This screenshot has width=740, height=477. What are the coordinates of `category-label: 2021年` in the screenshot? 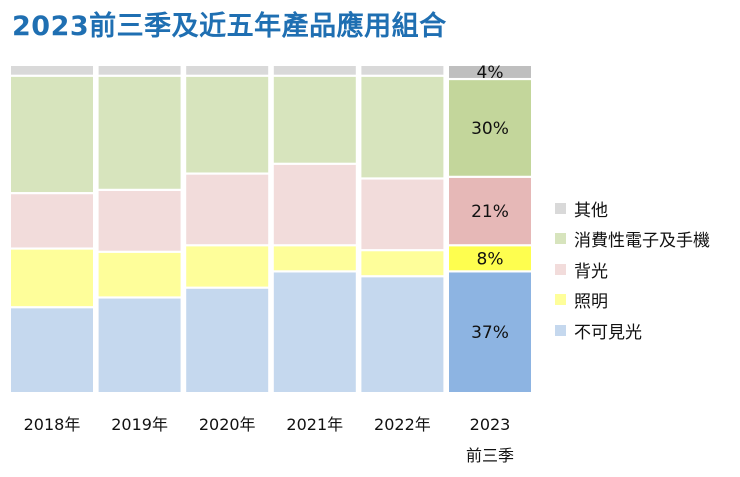 It's located at (314, 424).